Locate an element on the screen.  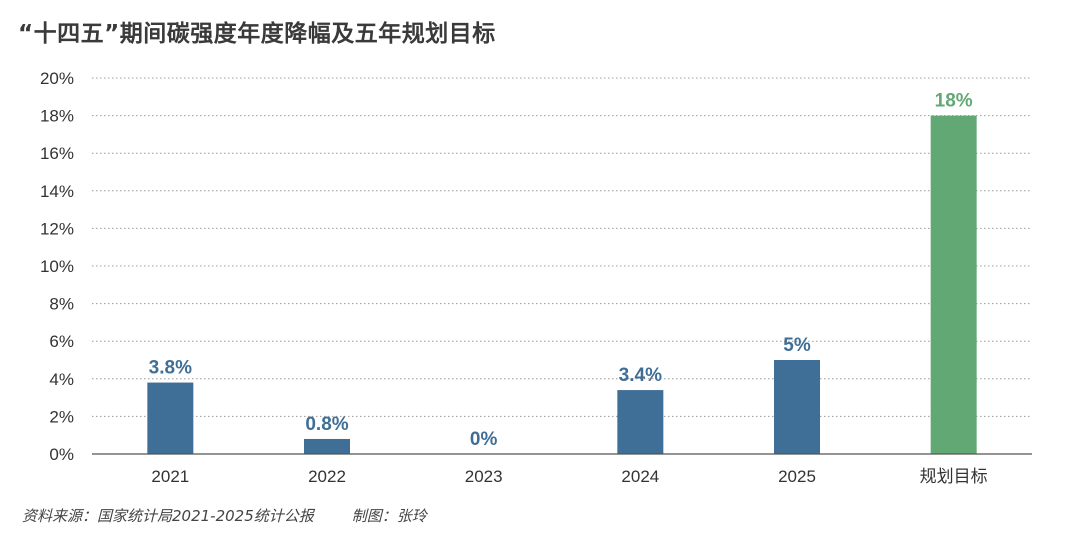
y-tick-label: 8% is located at coordinates (61, 304).